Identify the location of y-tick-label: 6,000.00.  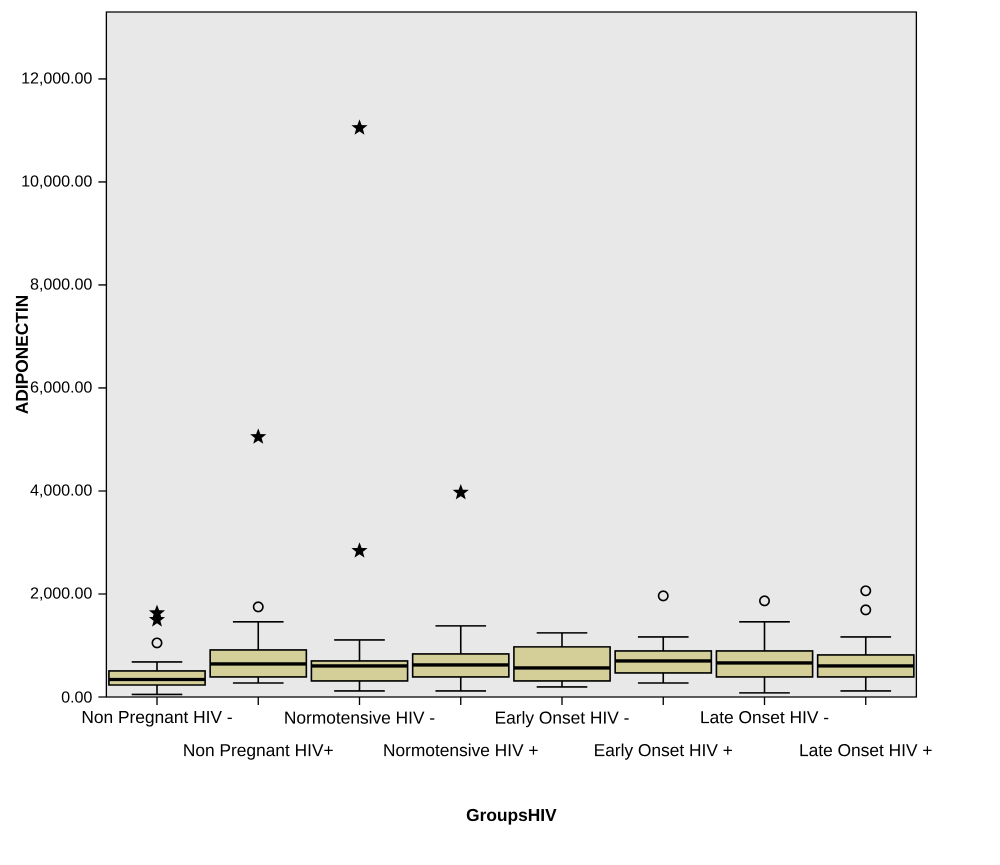
(61, 388).